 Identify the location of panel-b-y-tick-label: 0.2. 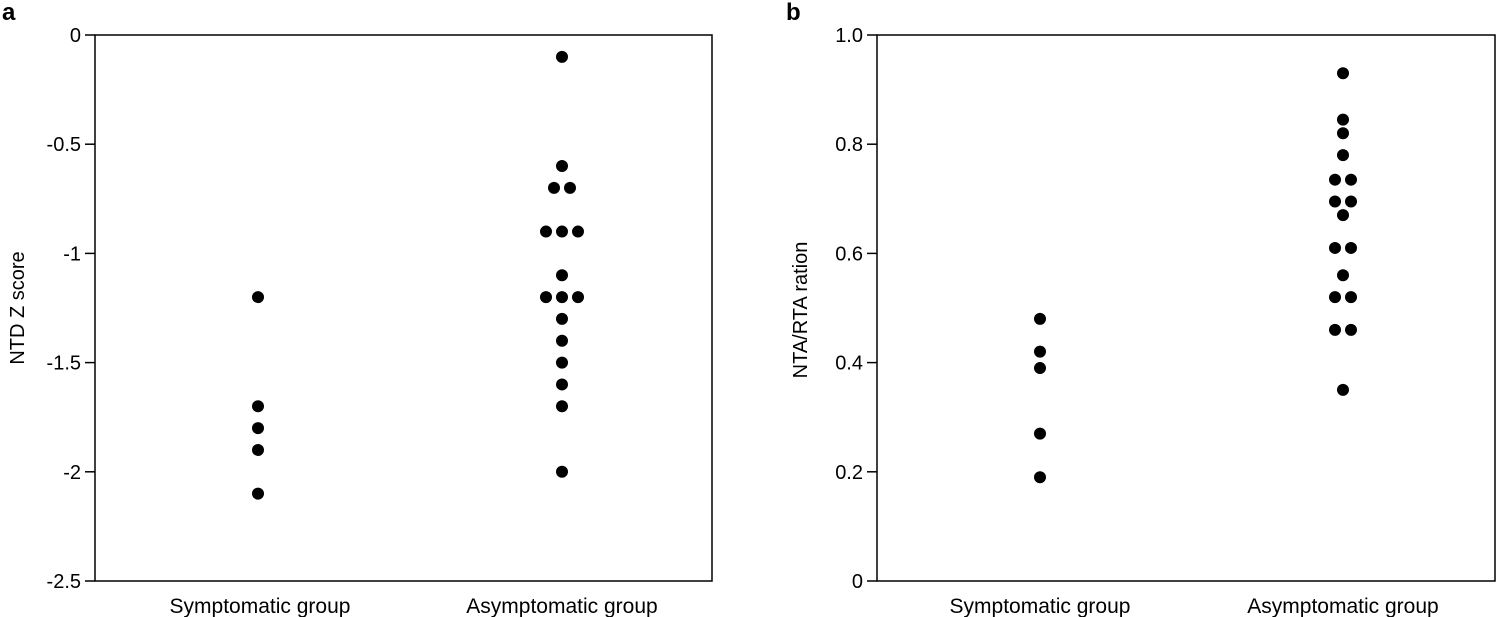
(849, 473).